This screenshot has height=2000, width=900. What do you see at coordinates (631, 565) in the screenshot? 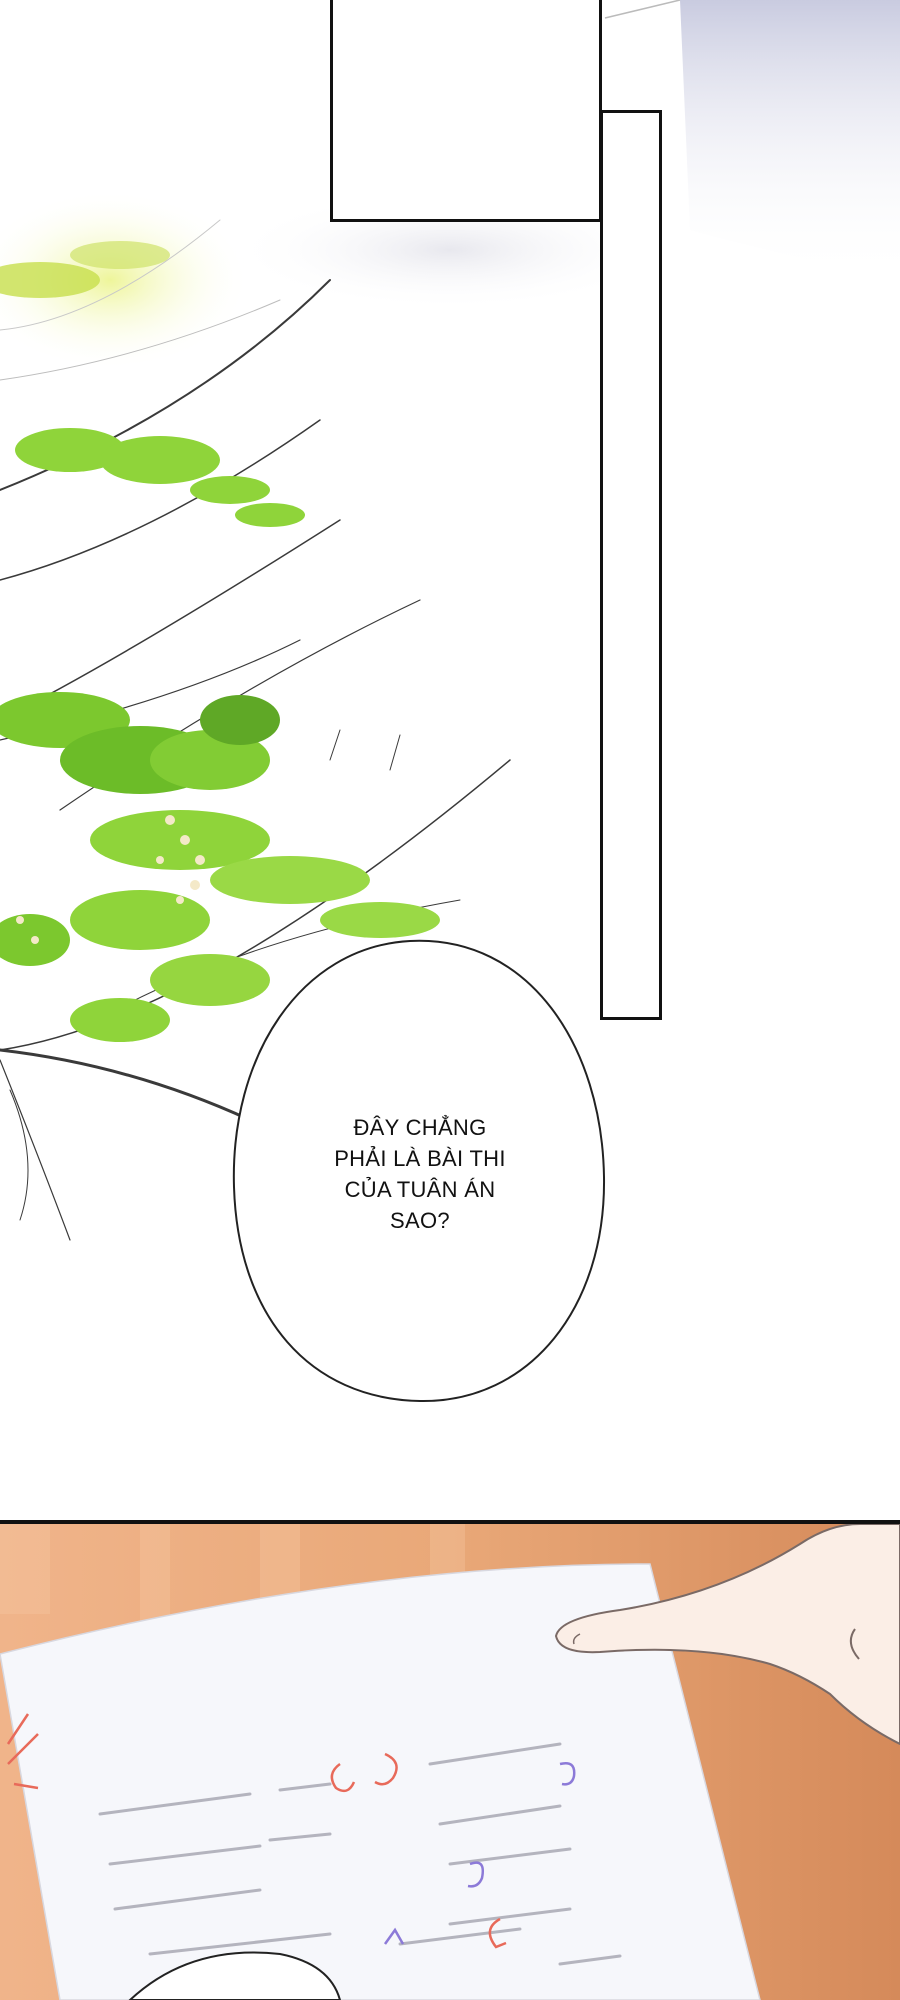
I see `inset-frame-tall` at bounding box center [631, 565].